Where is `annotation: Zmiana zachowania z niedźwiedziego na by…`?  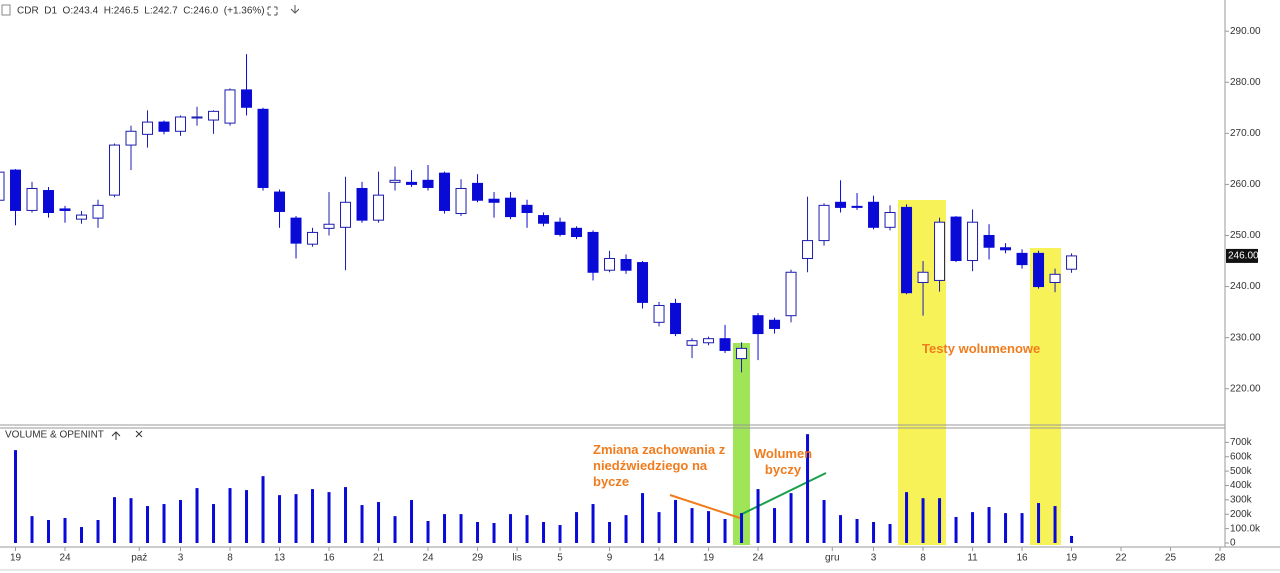 annotation: Zmiana zachowania z niedźwiedziego na by… is located at coordinates (659, 465).